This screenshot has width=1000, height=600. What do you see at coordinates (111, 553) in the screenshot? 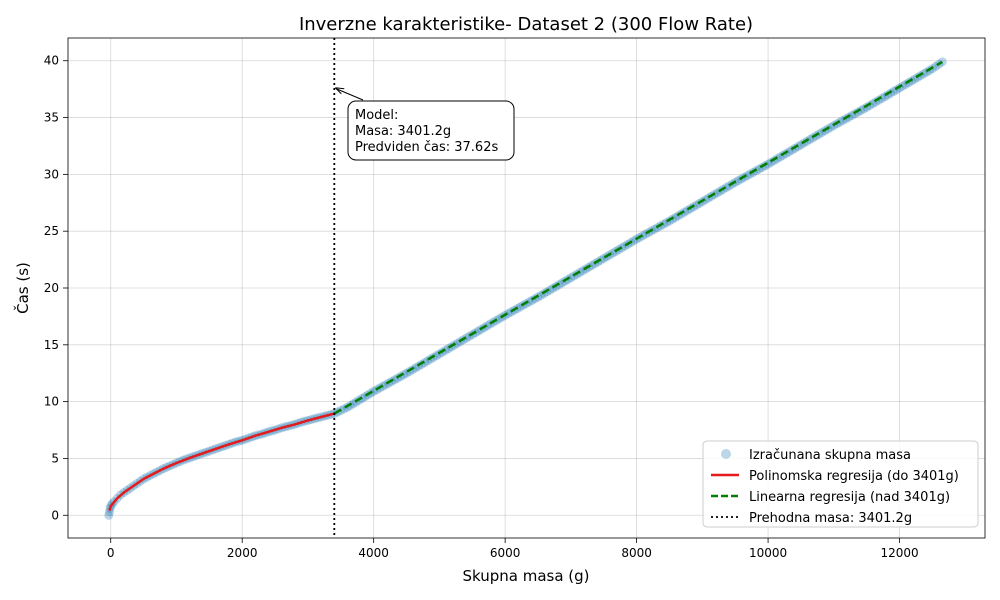
I see `x-tick-label: 0` at bounding box center [111, 553].